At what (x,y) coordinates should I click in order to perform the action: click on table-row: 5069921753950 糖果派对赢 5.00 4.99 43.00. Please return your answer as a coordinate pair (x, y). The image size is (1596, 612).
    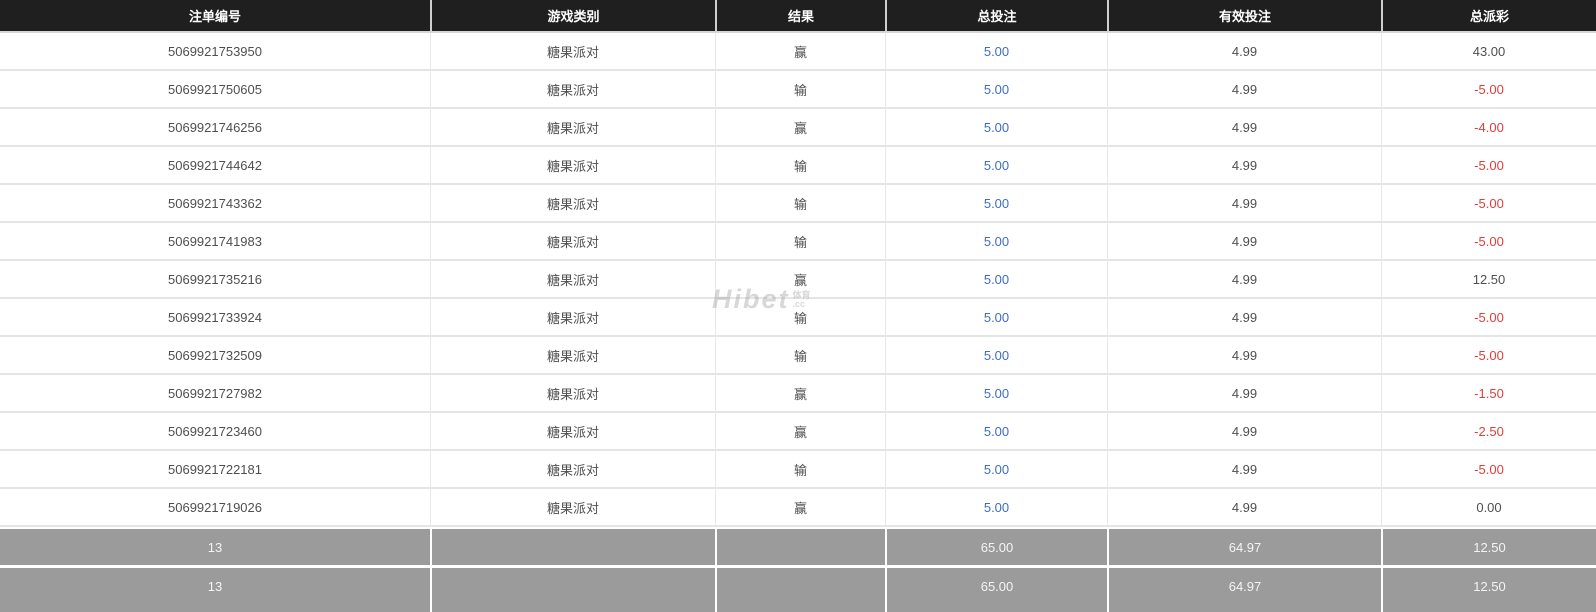
    Looking at the image, I should click on (798, 52).